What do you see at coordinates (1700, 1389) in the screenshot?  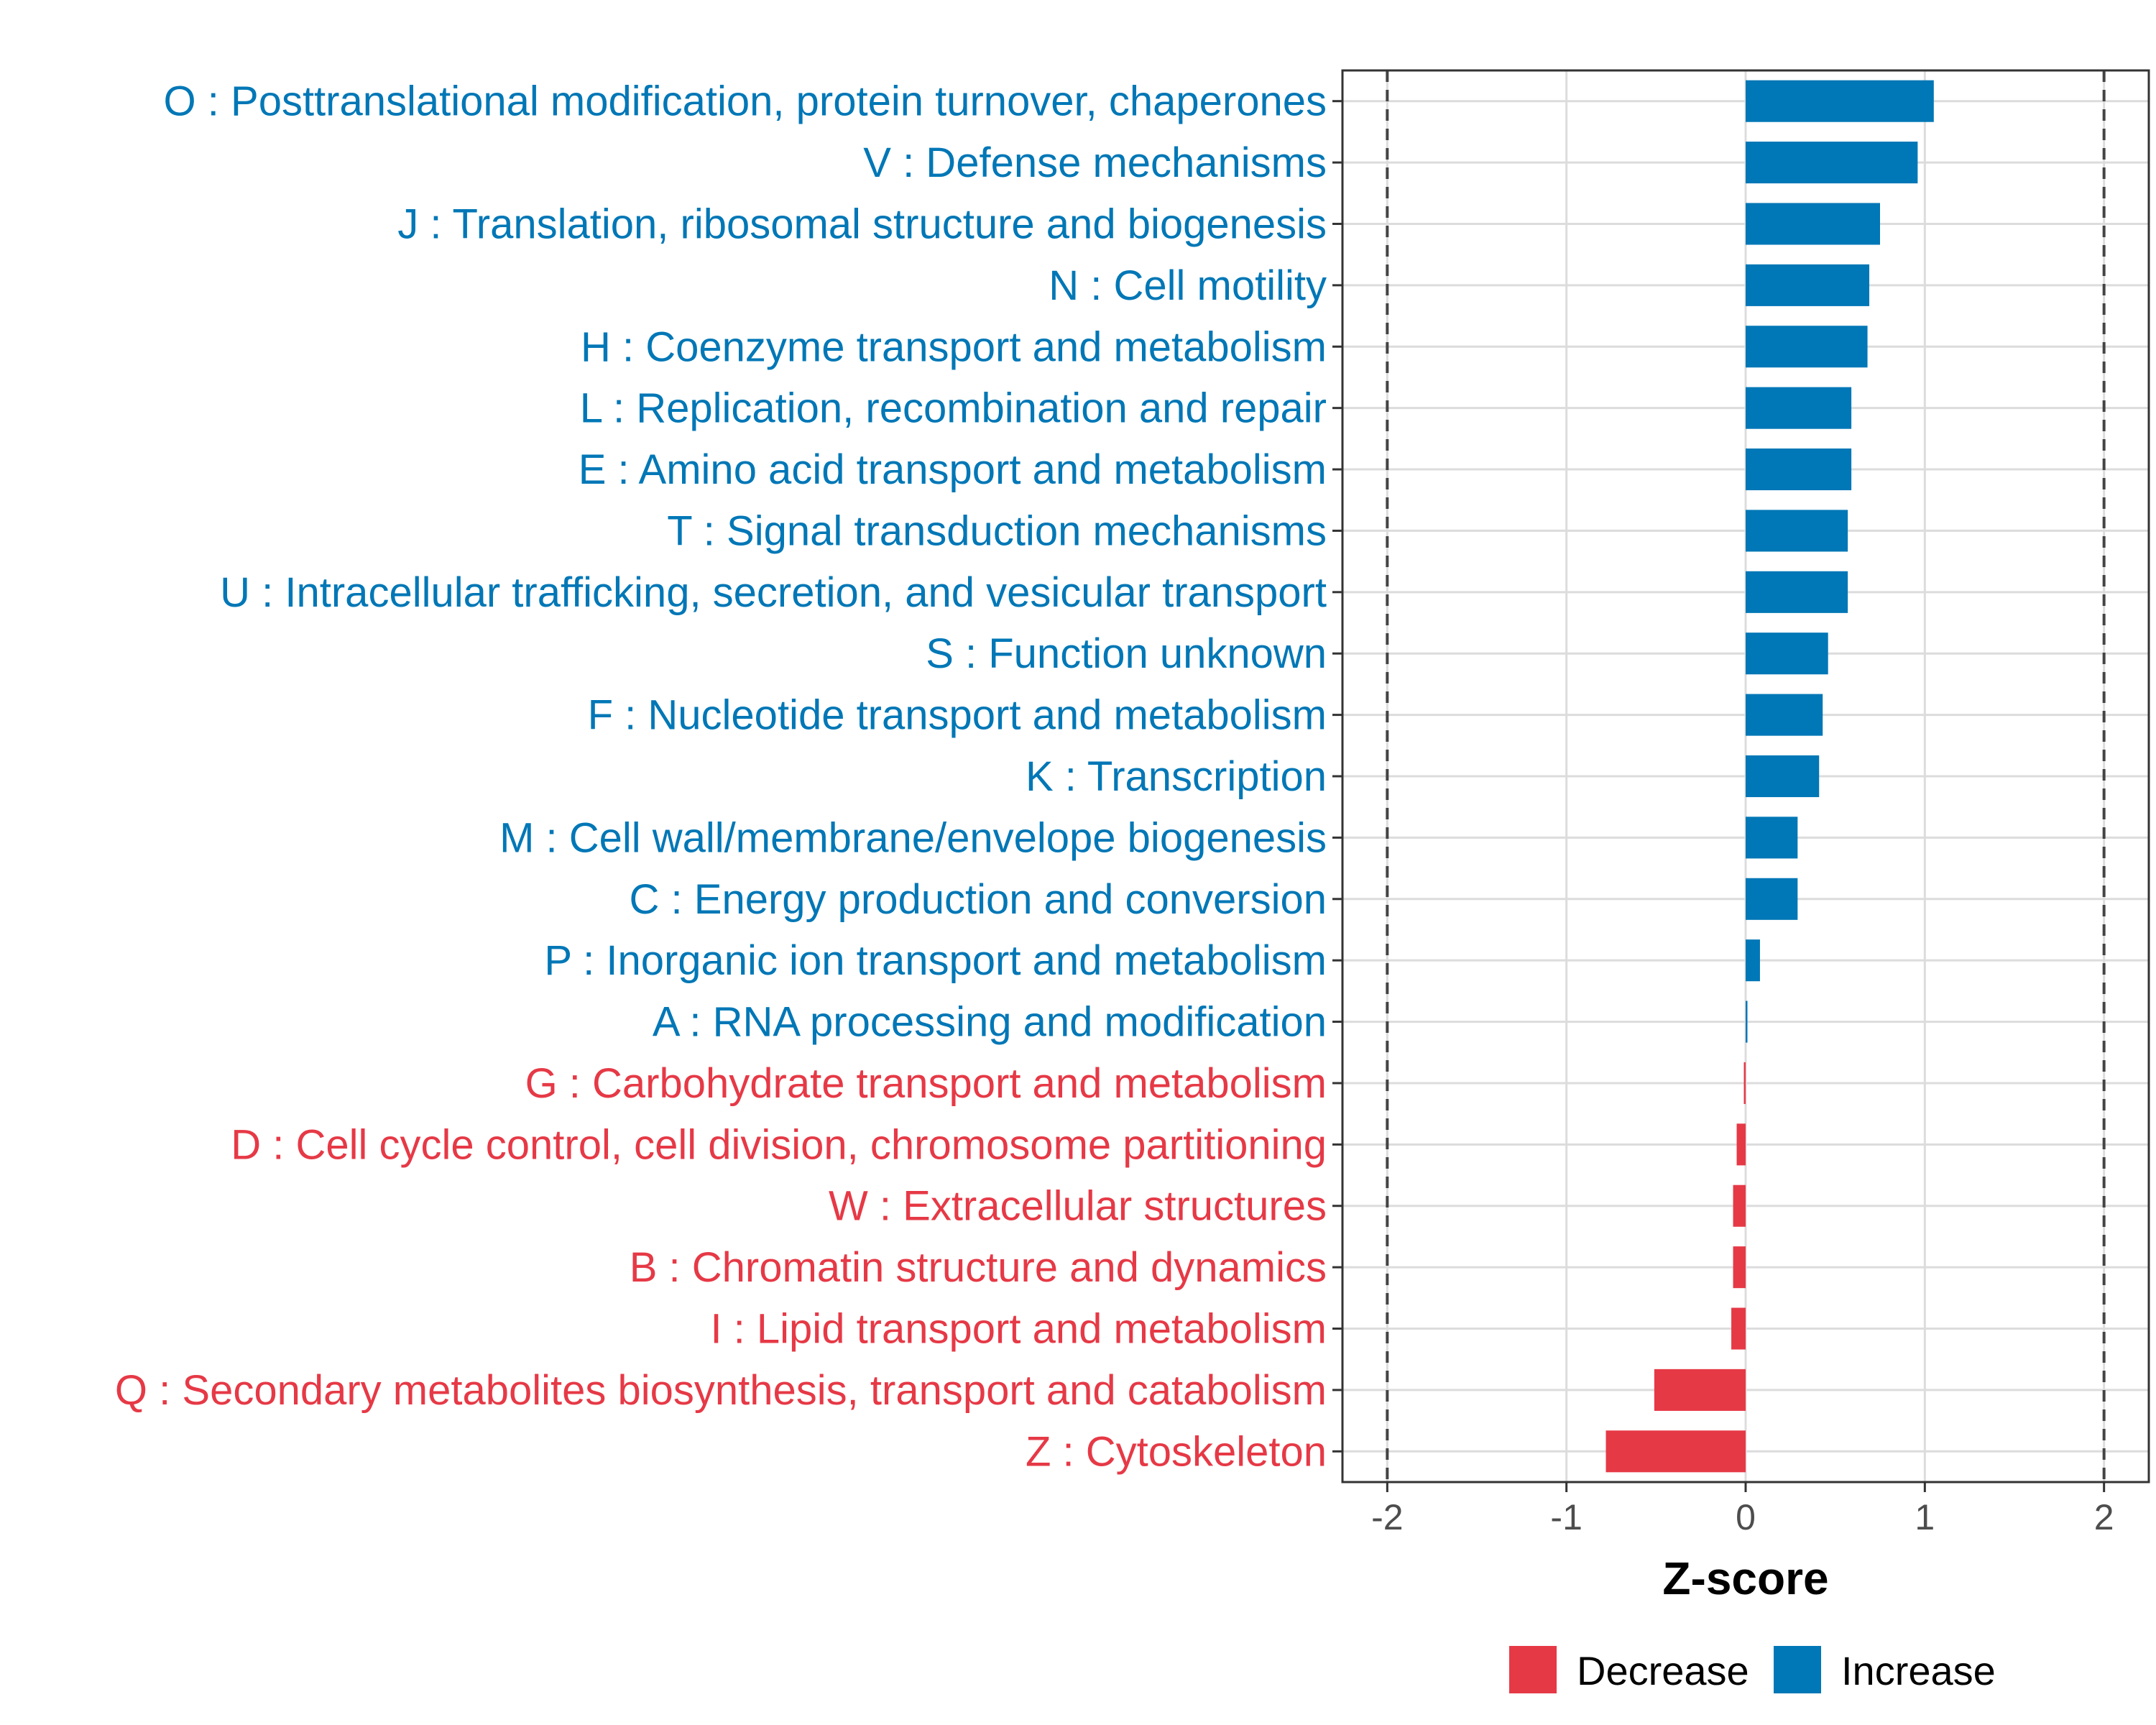 I see `bar-q` at bounding box center [1700, 1389].